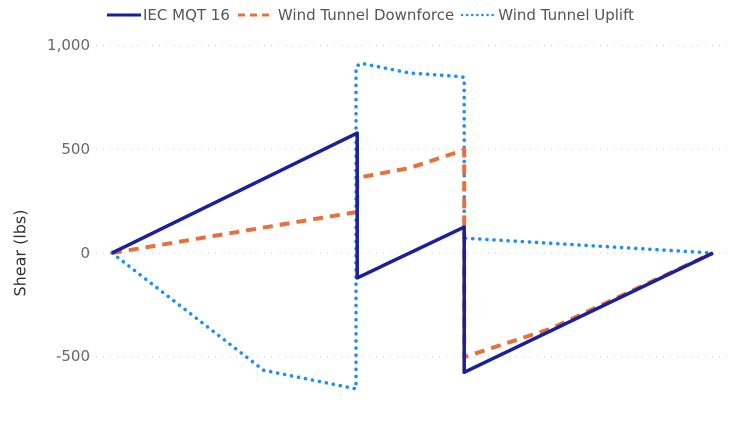 The height and width of the screenshot is (423, 745). Describe the element at coordinates (478, 15) in the screenshot. I see `dotted-line-icon` at that location.